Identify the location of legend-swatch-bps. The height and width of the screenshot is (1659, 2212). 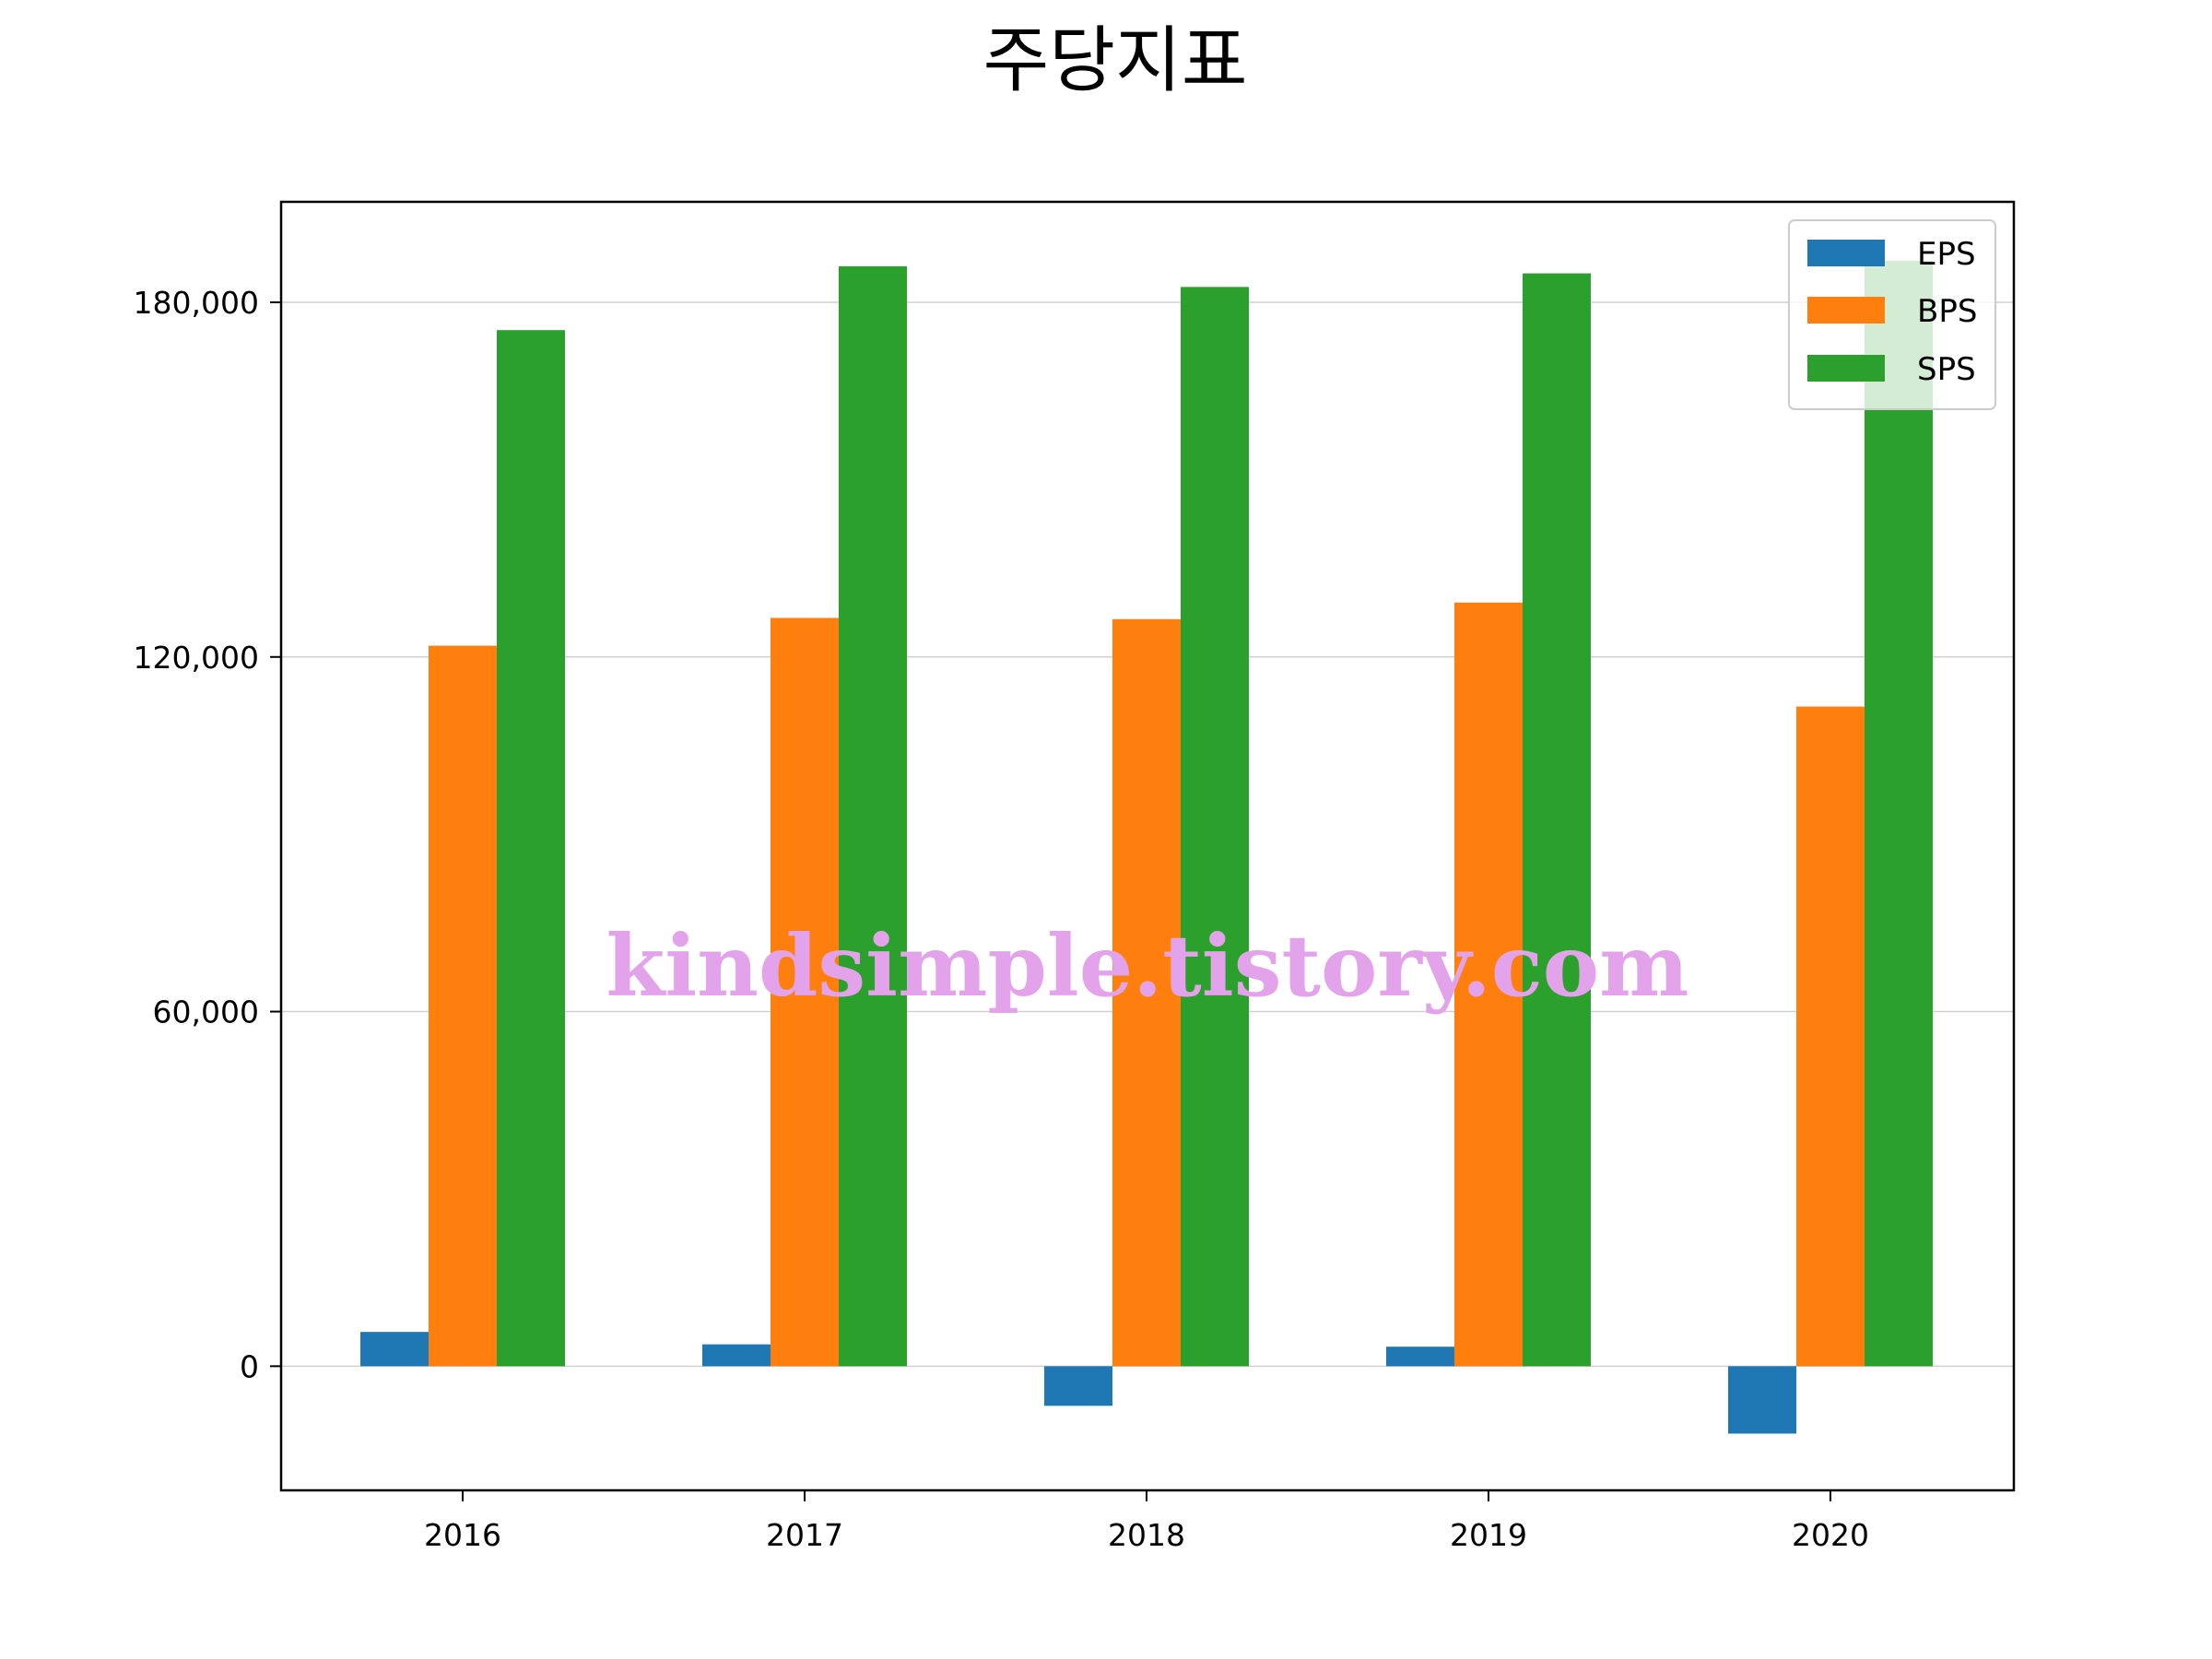
(1846, 310).